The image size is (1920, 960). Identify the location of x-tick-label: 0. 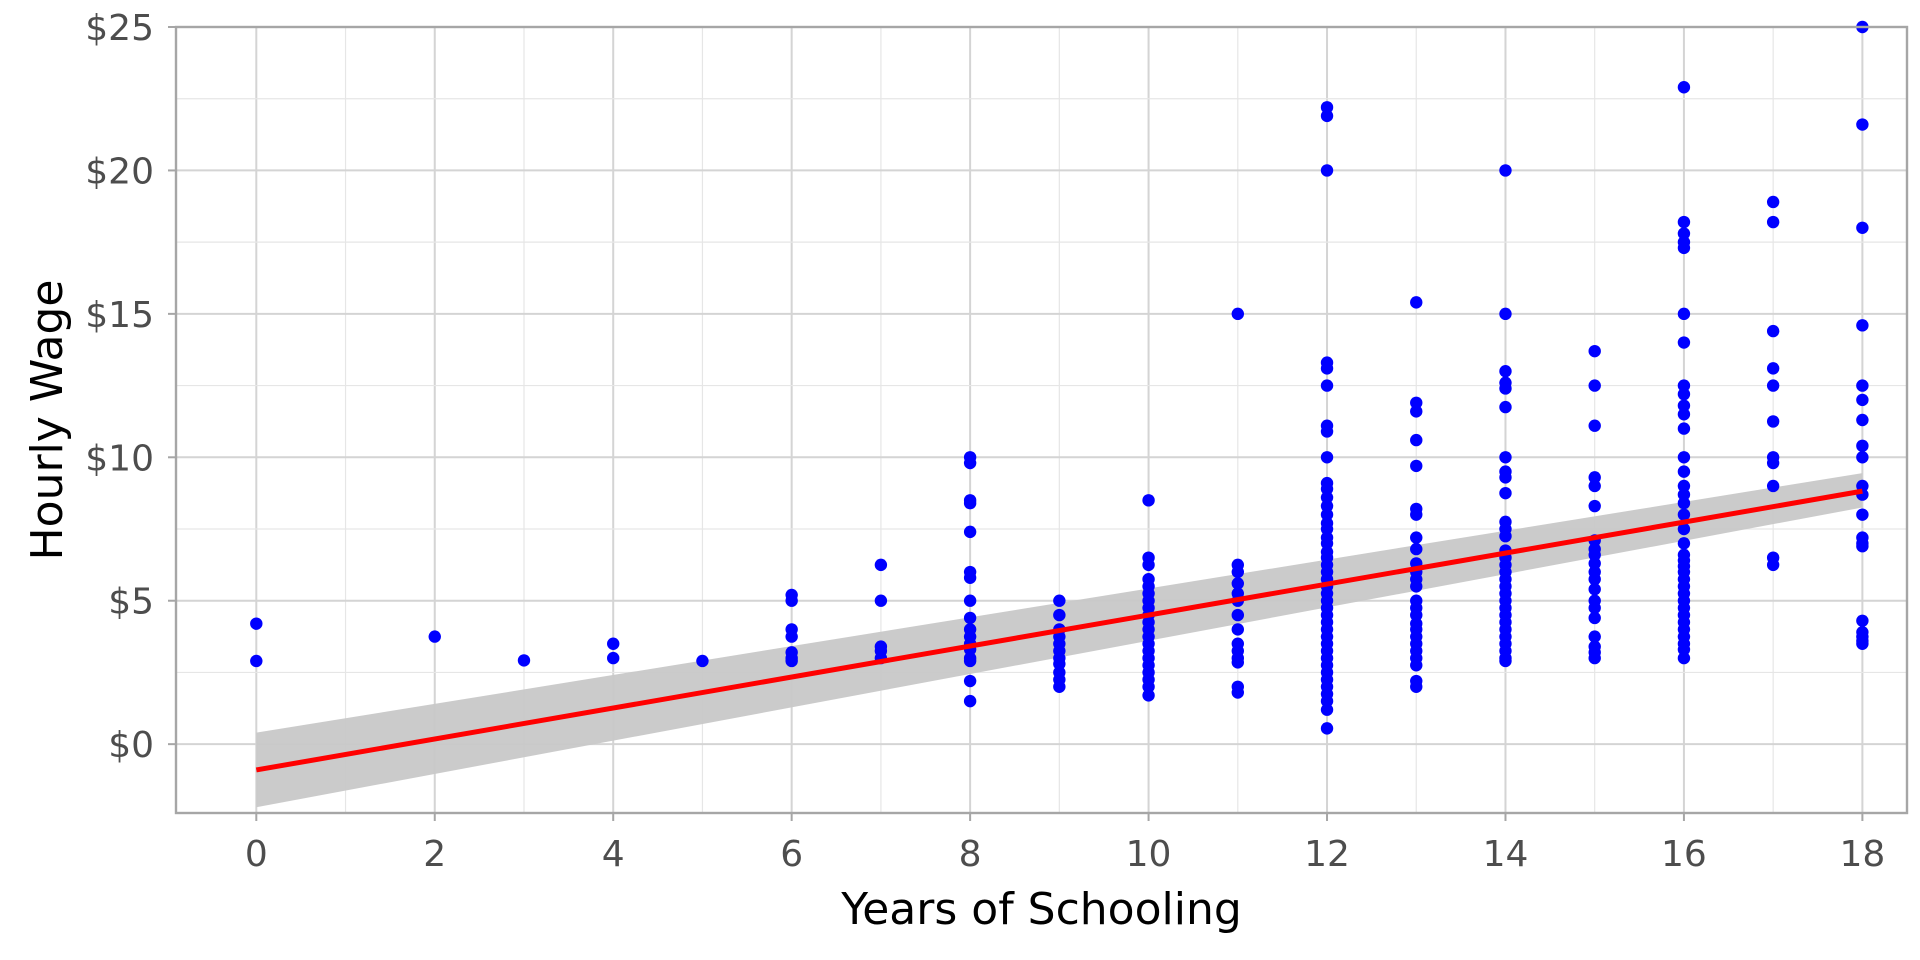
(256, 854).